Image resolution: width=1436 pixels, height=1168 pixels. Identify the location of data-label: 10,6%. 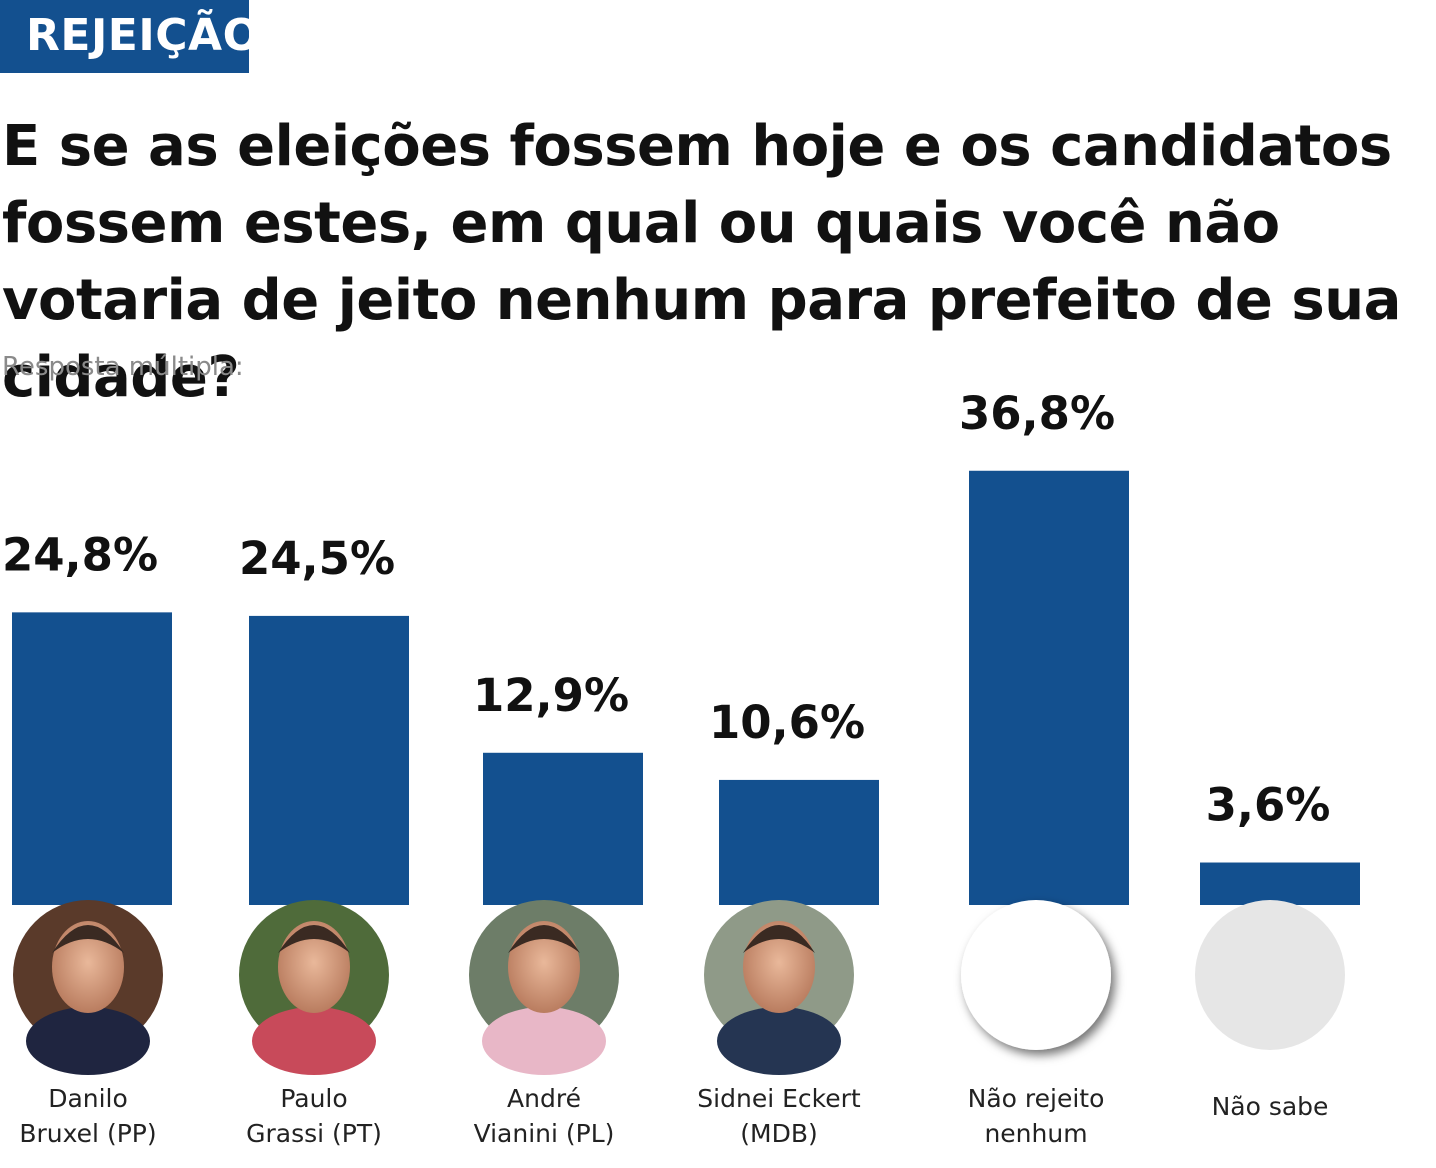
(787, 722).